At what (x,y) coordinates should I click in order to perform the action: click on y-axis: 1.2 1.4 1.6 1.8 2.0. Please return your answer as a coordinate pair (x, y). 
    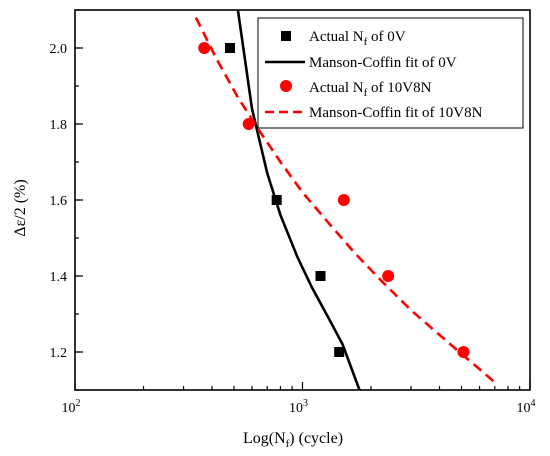
    Looking at the image, I should click on (66, 200).